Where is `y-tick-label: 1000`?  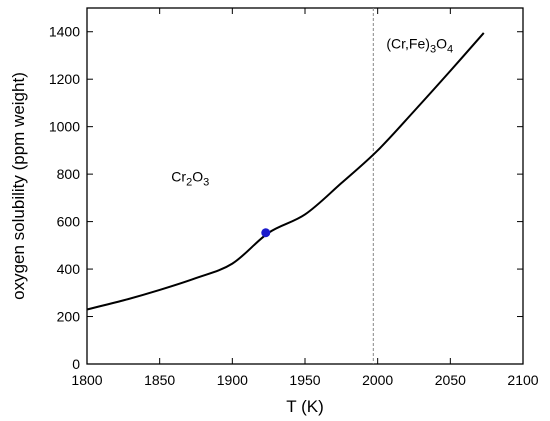
y-tick-label: 1000 is located at coordinates (64, 127).